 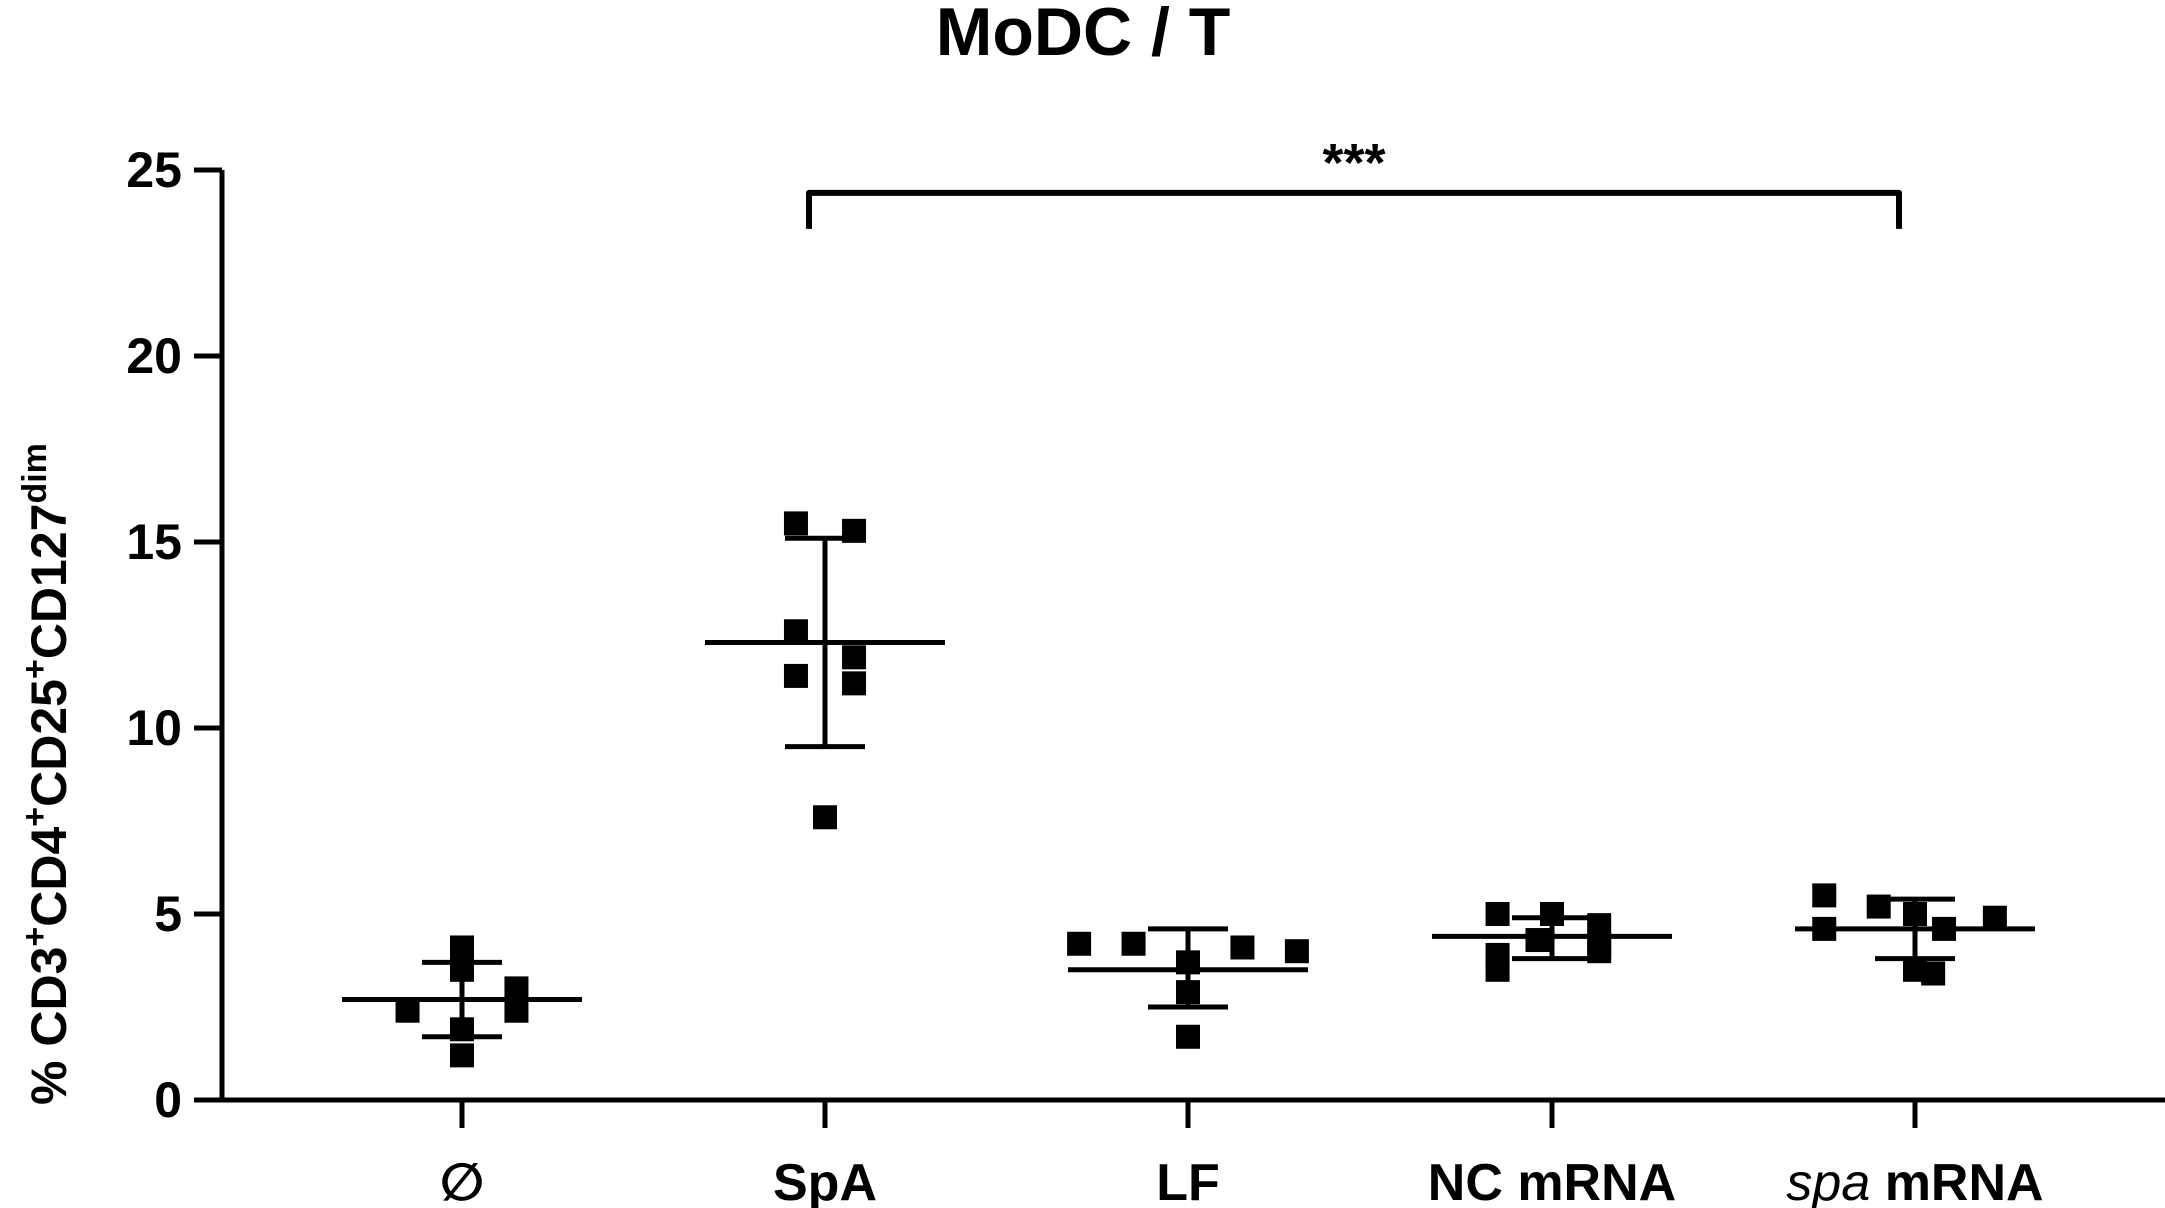 What do you see at coordinates (1083, 35) in the screenshot?
I see `chart-title: MoDC / T` at bounding box center [1083, 35].